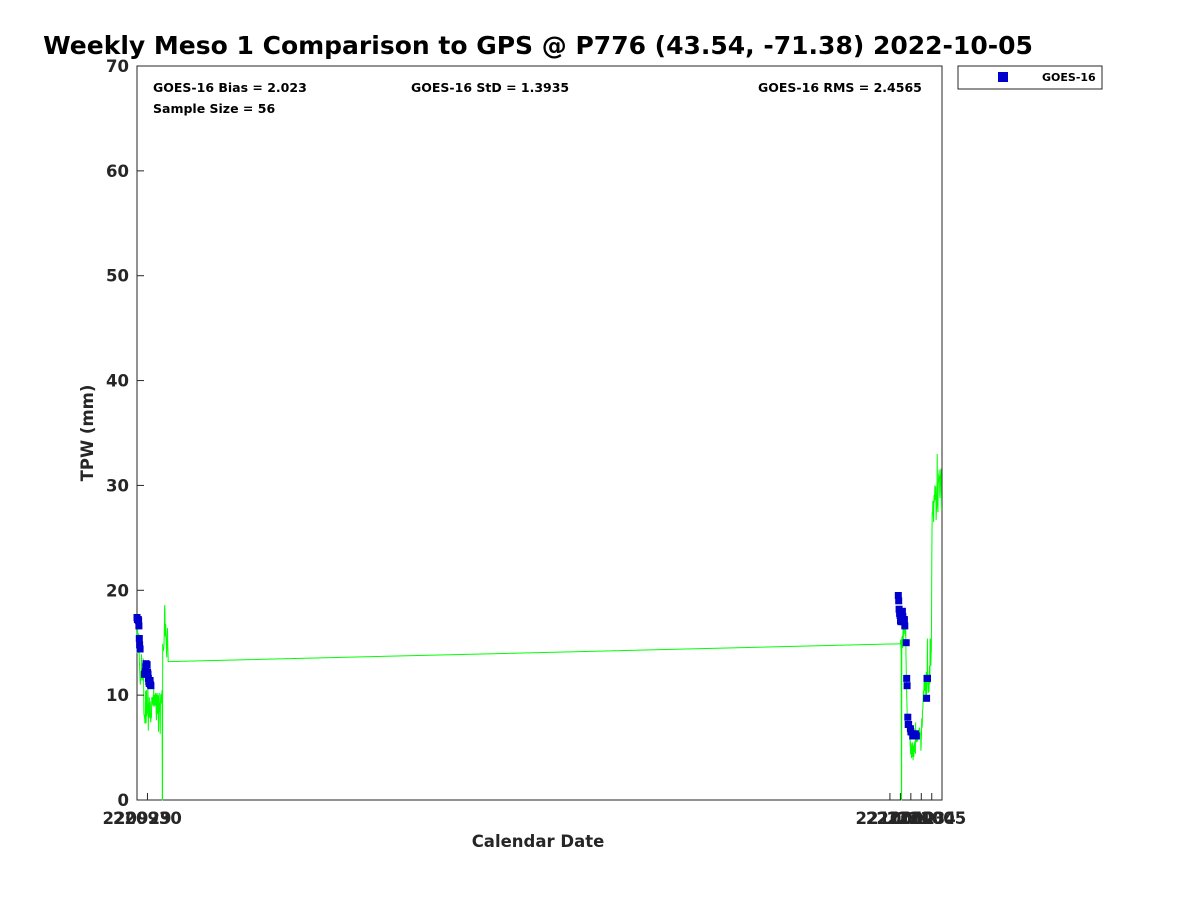  What do you see at coordinates (117, 171) in the screenshot?
I see `y-tick-label: 60` at bounding box center [117, 171].